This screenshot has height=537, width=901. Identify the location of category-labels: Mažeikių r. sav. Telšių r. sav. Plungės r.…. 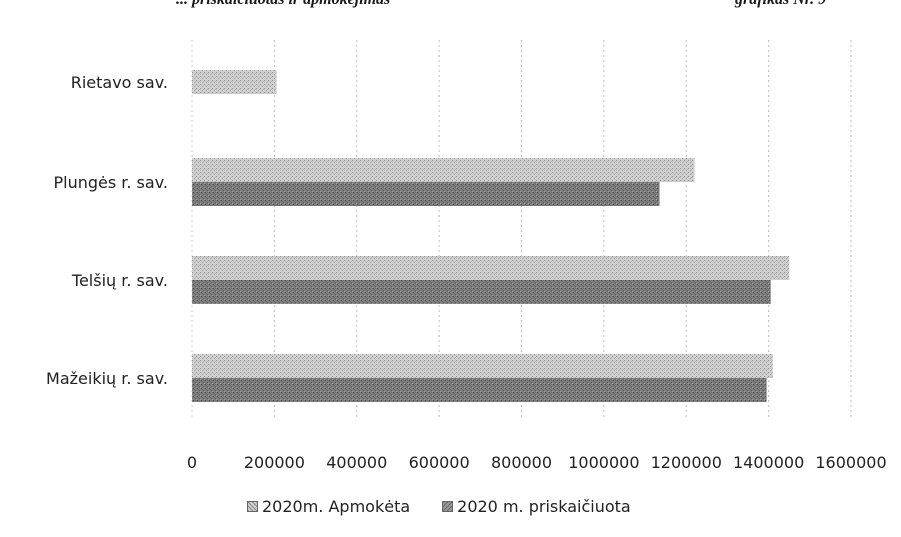
(107, 230).